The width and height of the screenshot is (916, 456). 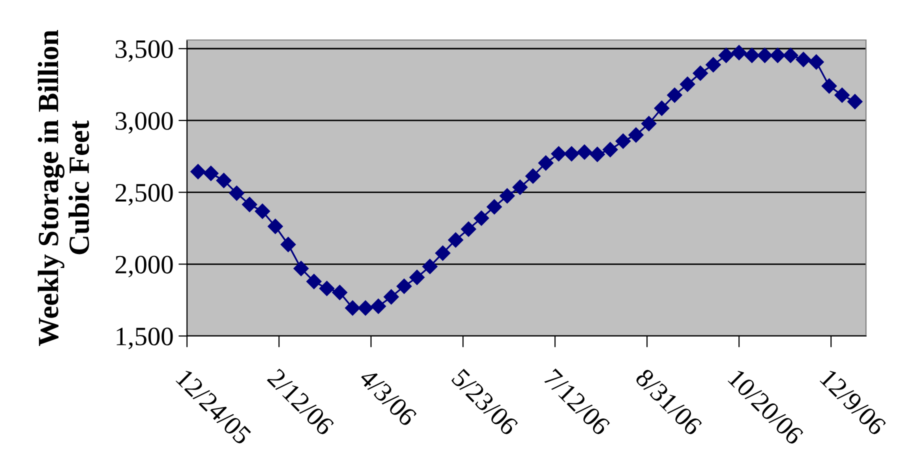 What do you see at coordinates (144, 195) in the screenshot?
I see `y-tick-label: 2,500` at bounding box center [144, 195].